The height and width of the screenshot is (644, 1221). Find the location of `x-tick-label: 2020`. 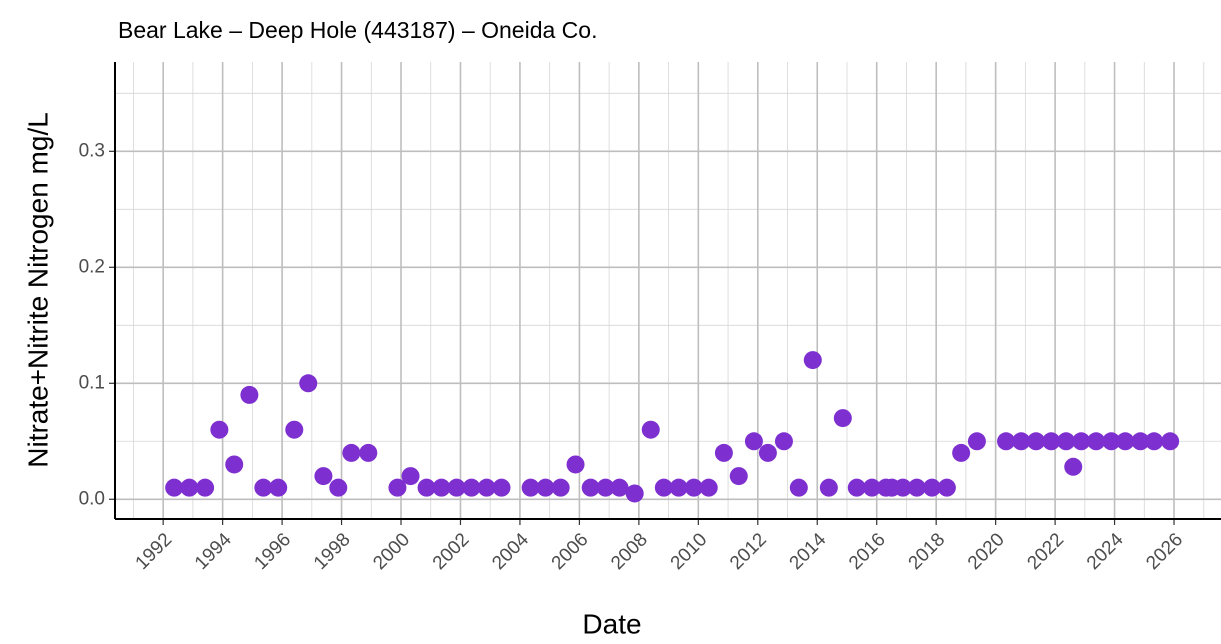

x-tick-label: 2020 is located at coordinates (986, 551).